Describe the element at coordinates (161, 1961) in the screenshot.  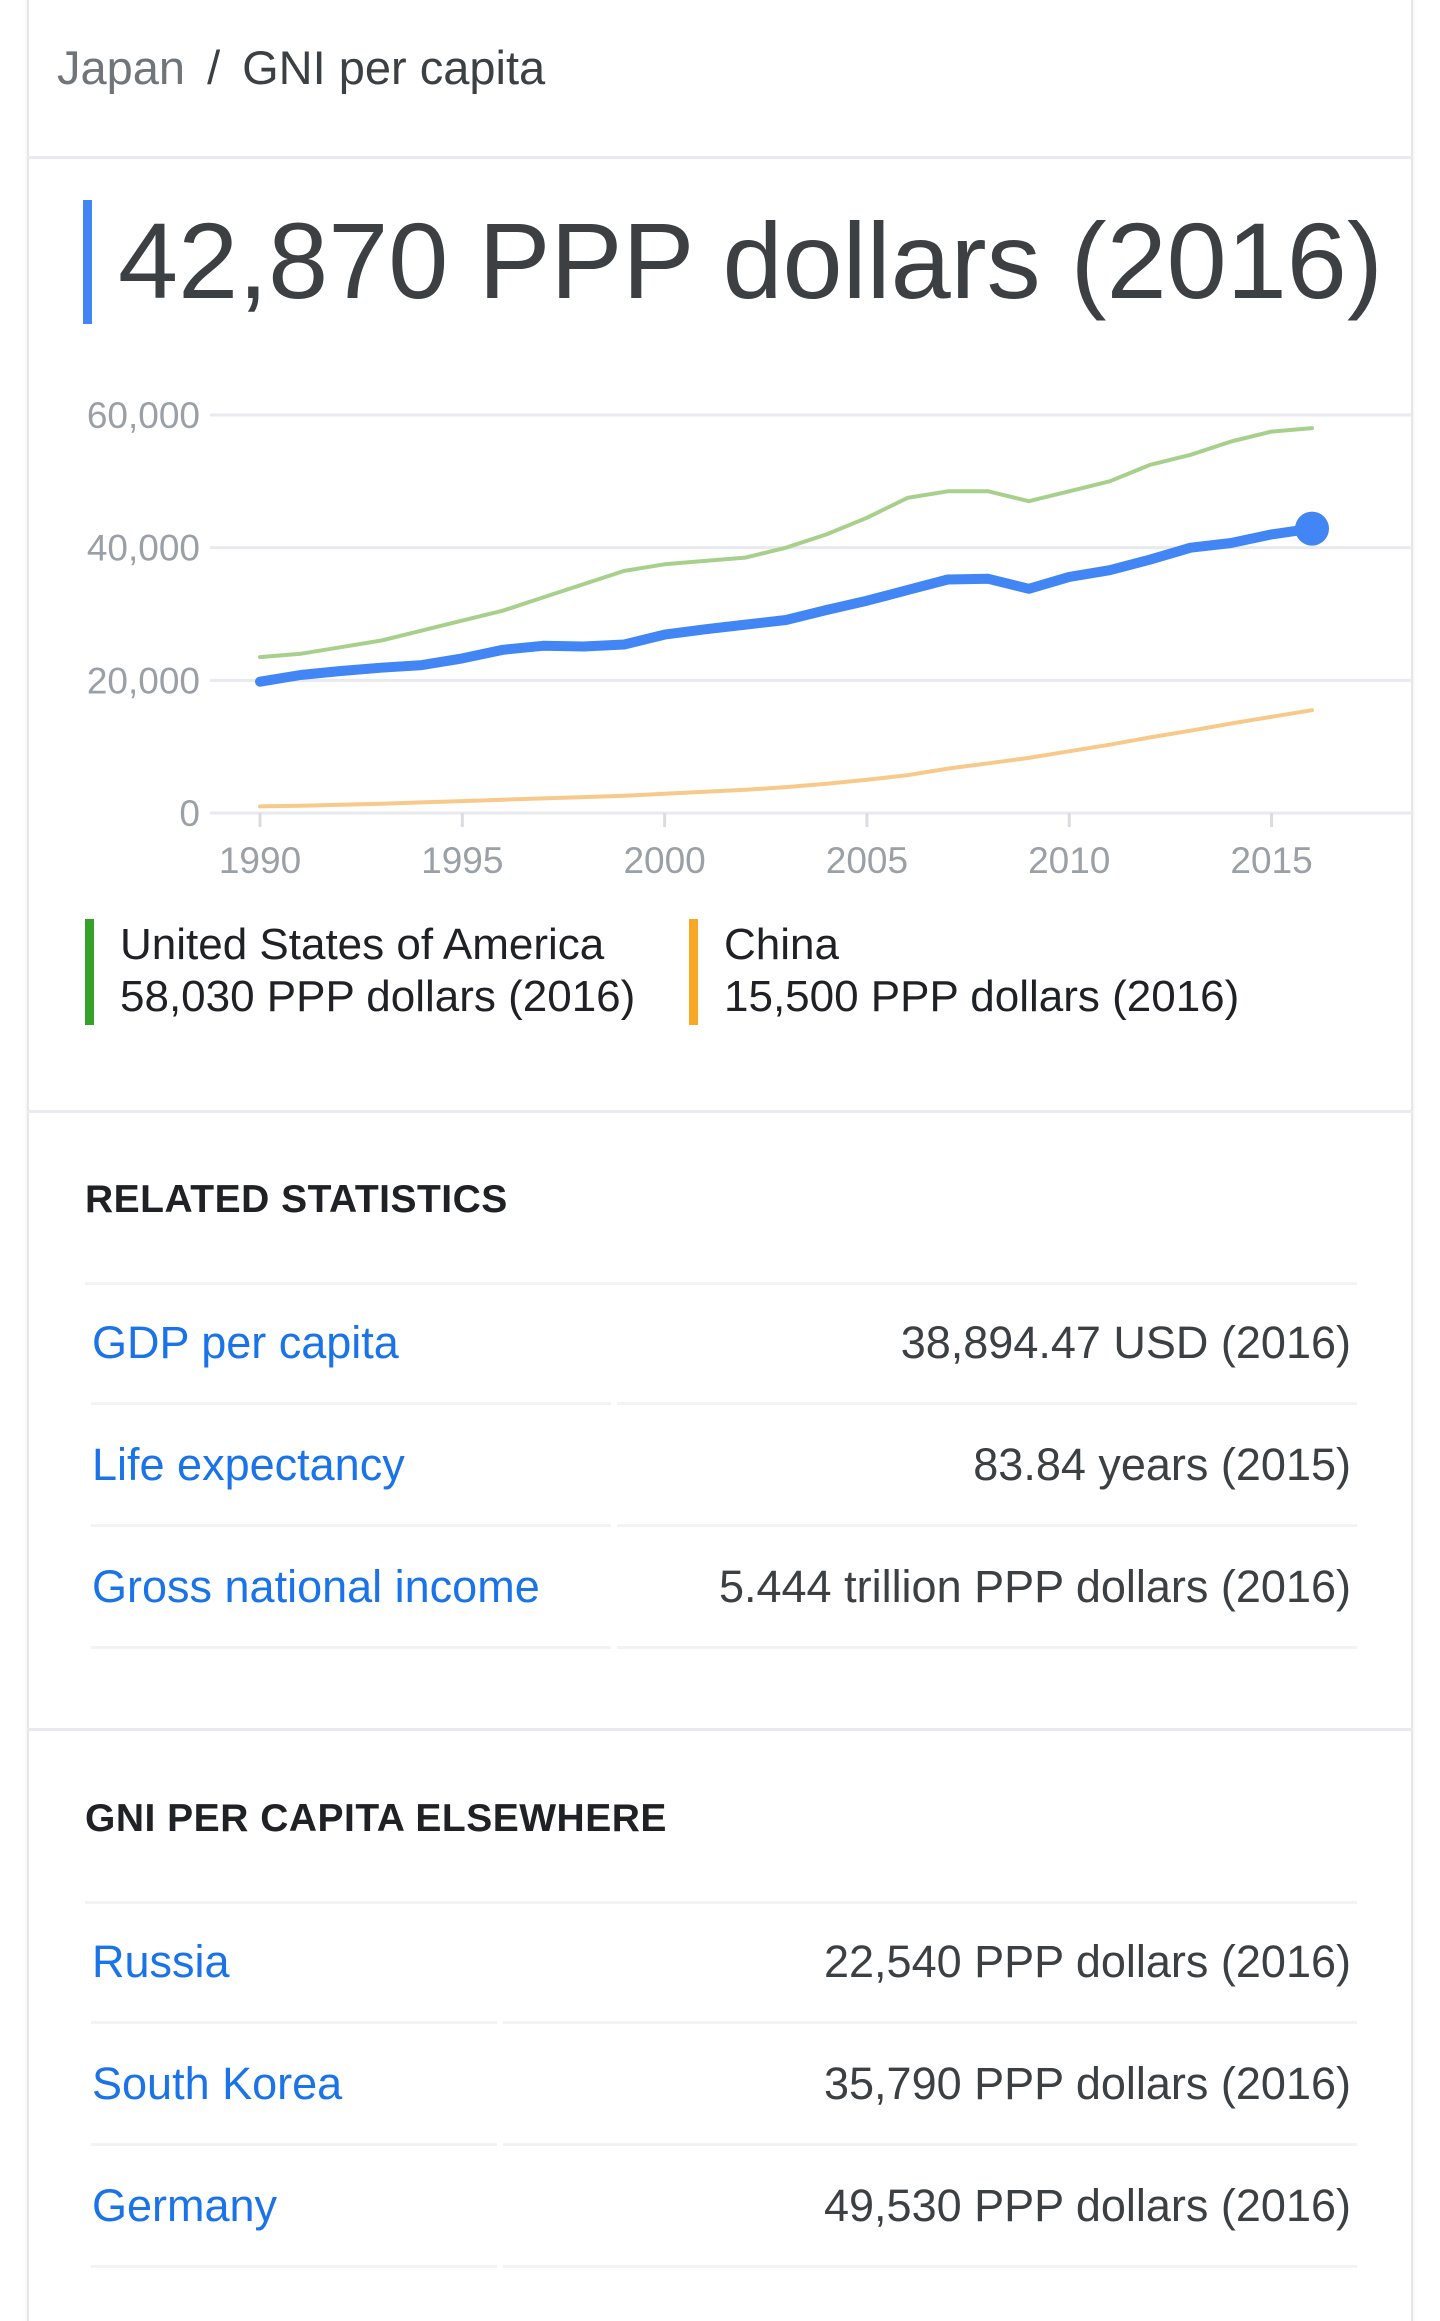
I see `russia-link: Russia` at that location.